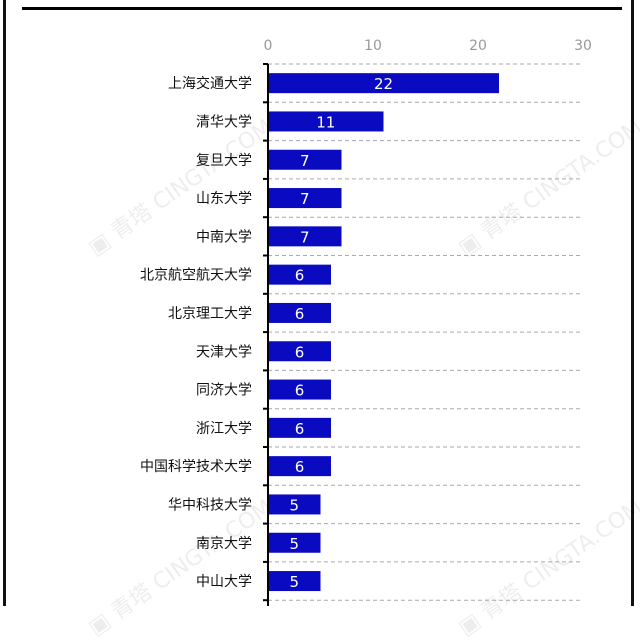  I want to click on category-label: 复旦大学, so click(224, 160).